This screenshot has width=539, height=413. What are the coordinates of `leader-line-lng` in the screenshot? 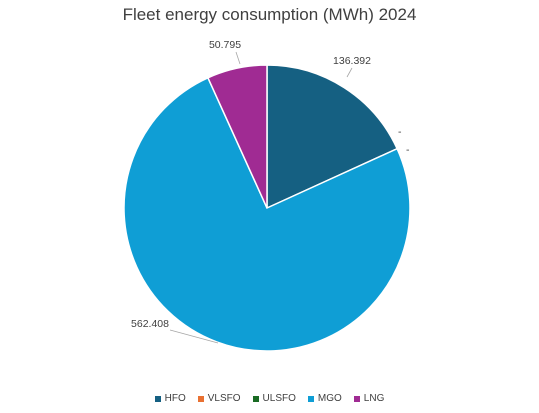 It's located at (238, 58).